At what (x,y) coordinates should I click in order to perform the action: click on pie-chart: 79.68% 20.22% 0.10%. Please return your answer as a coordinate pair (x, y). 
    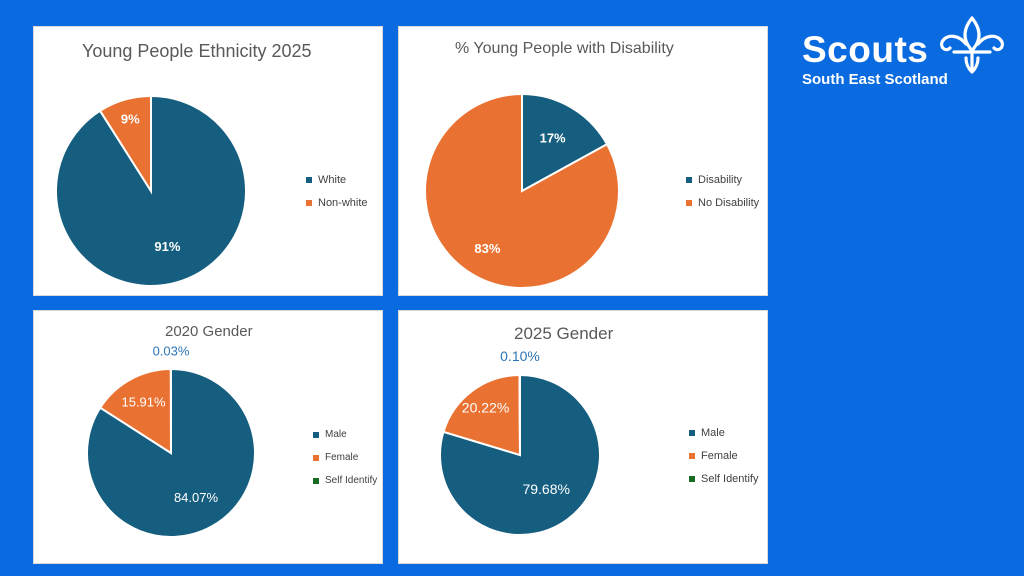
    Looking at the image, I should click on (520, 442).